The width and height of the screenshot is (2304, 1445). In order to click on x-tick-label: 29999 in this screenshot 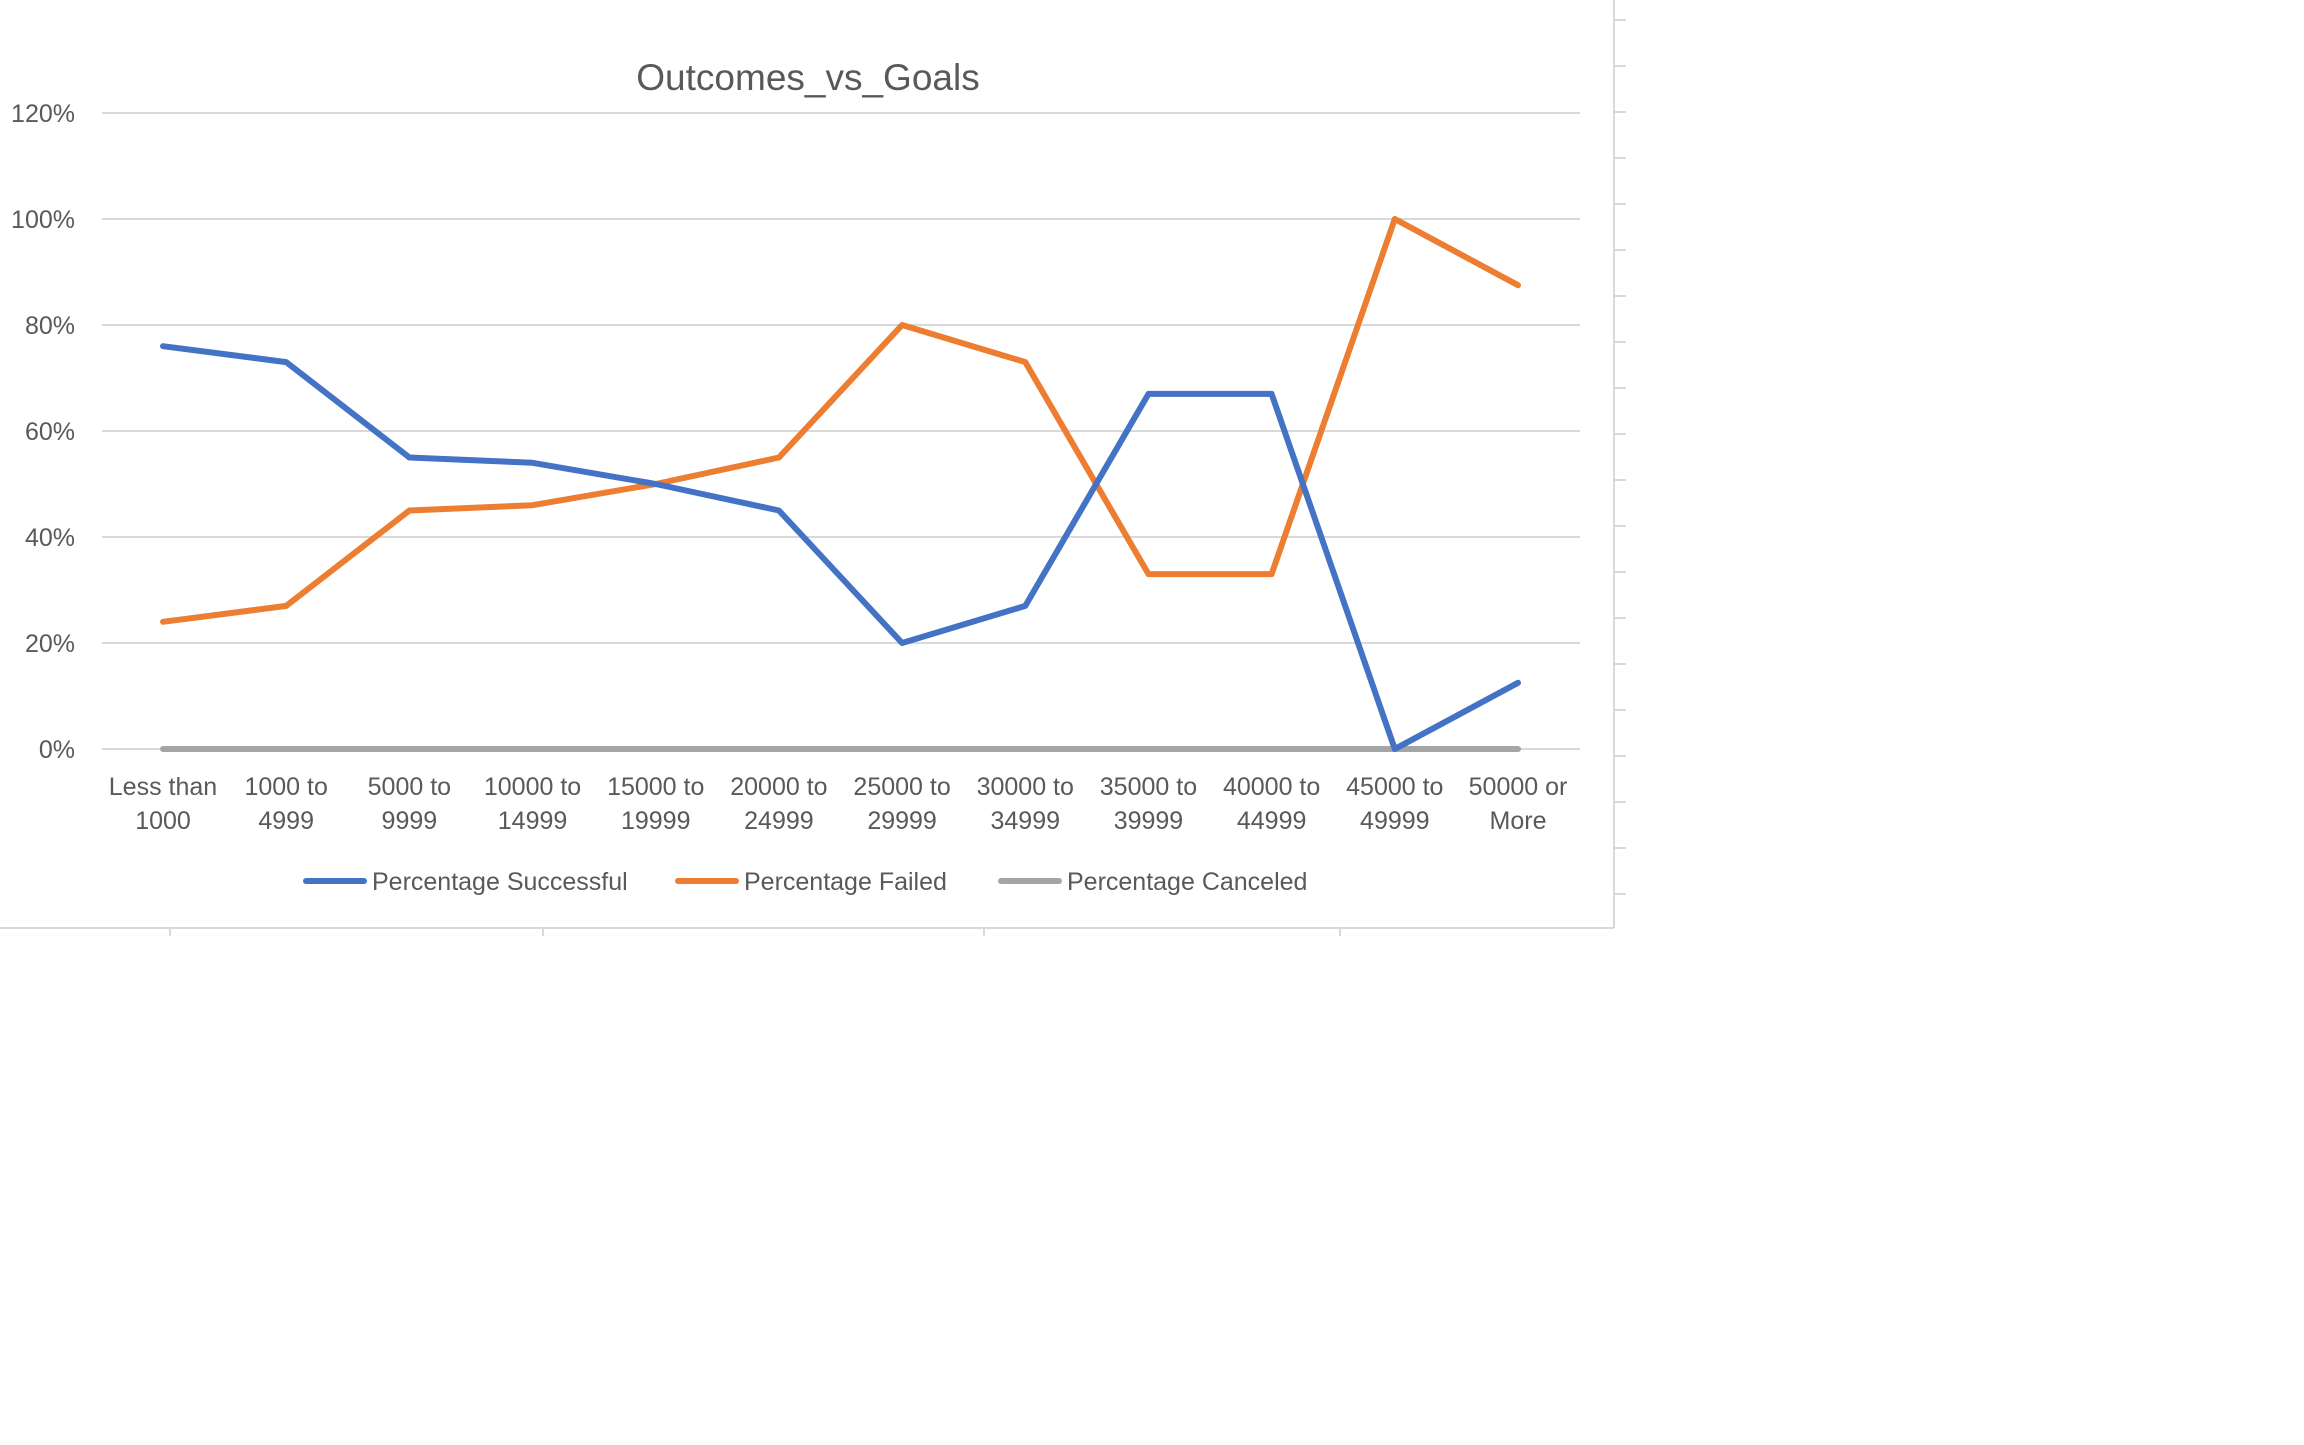, I will do `click(902, 821)`.